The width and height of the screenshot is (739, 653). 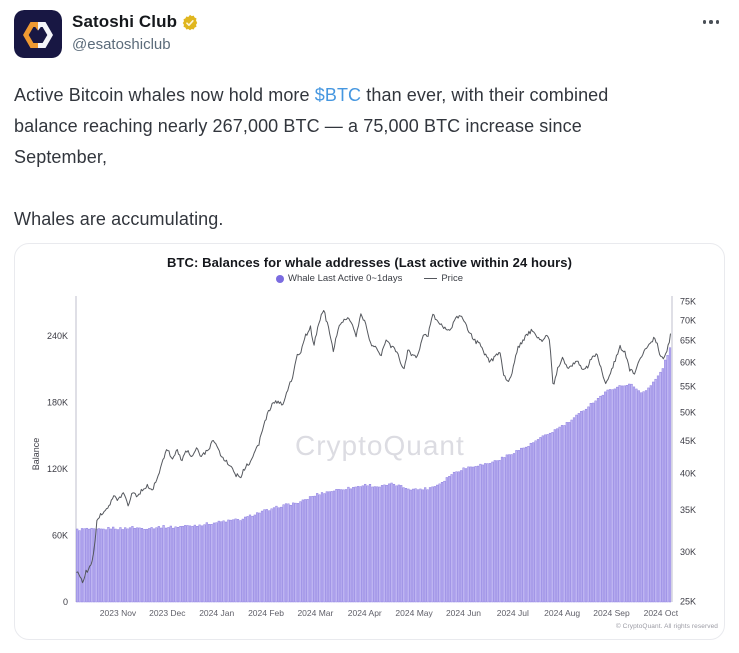 I want to click on chart-legend: Whale Last Active 0~1days Price, so click(x=369, y=278).